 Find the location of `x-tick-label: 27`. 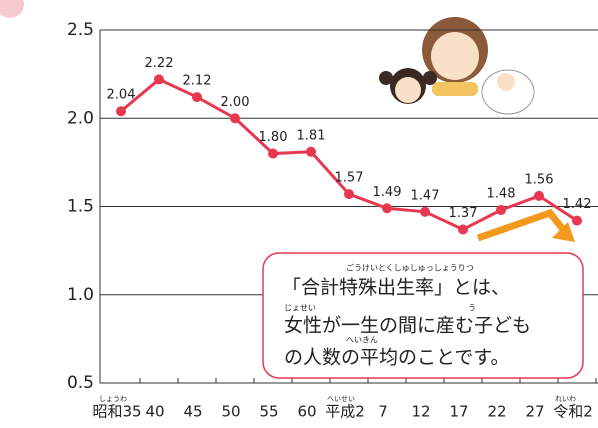

x-tick-label: 27 is located at coordinates (534, 412).